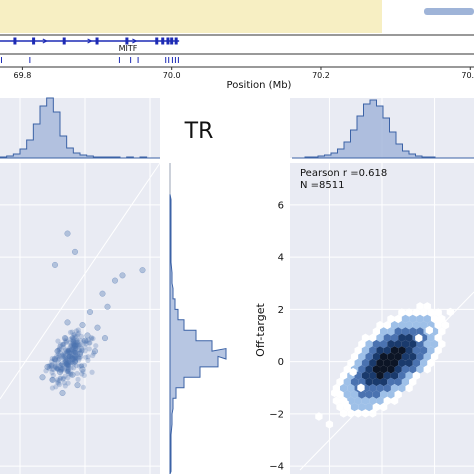 The image size is (474, 474). I want to click on scrollbar-handle, so click(449, 11).